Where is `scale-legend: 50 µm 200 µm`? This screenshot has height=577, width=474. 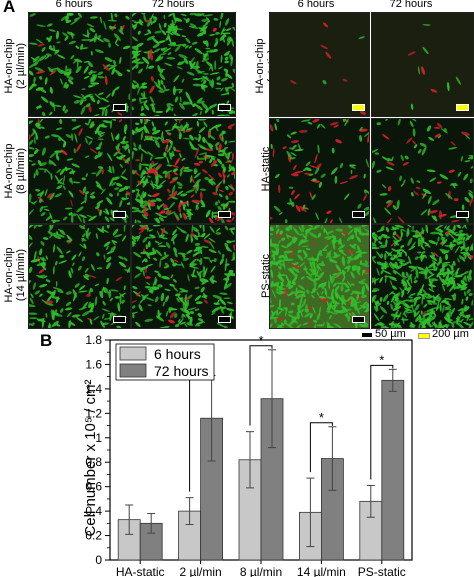 scale-legend: 50 µm 200 µm is located at coordinates (418, 335).